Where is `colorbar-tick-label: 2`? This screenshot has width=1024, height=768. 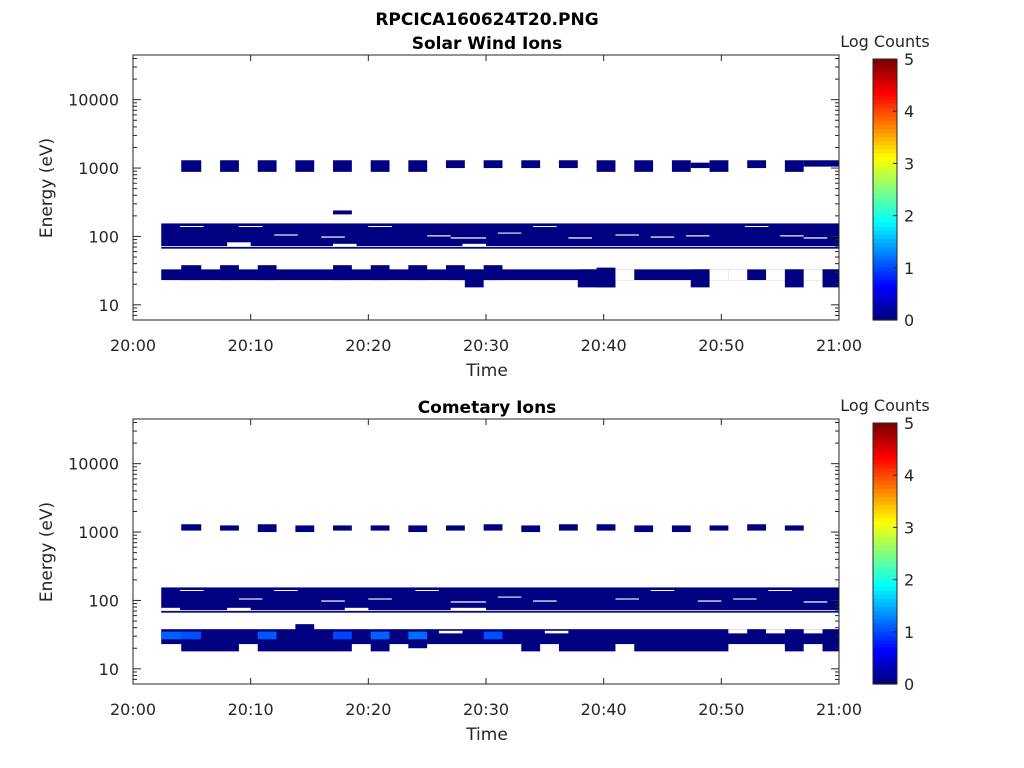 colorbar-tick-label: 2 is located at coordinates (909, 580).